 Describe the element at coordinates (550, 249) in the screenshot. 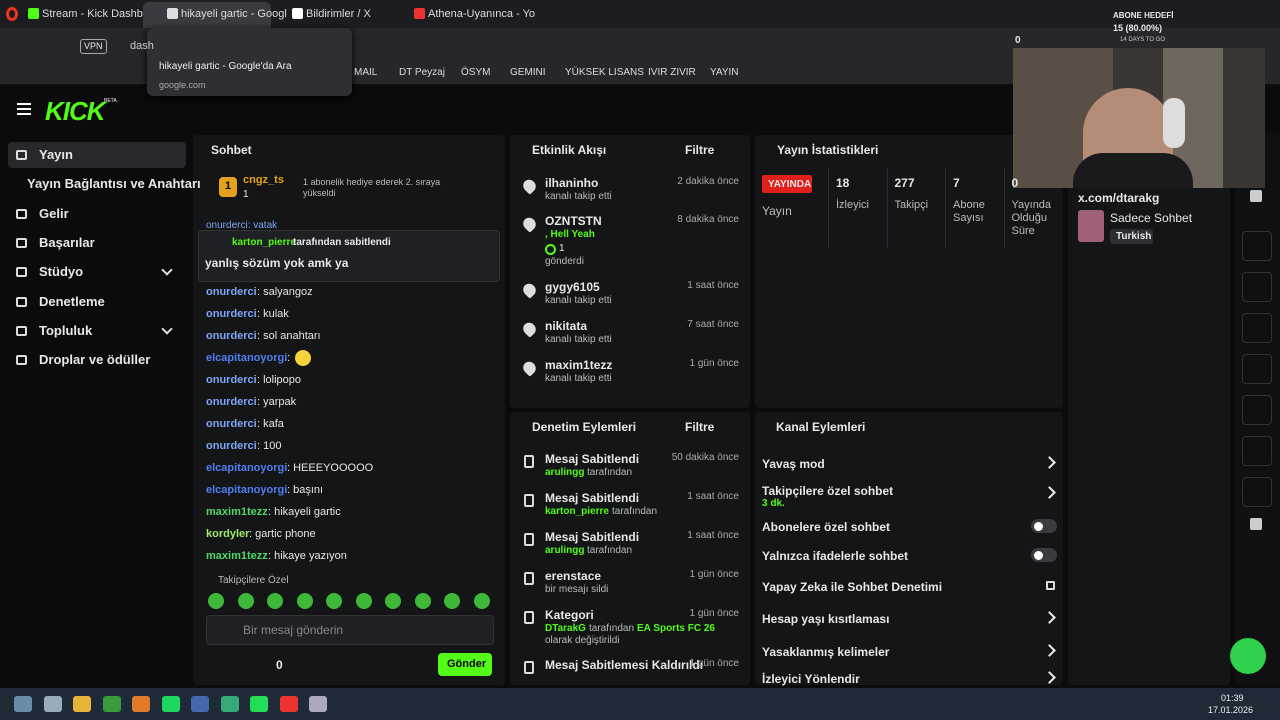

I see `kicks-icon` at that location.